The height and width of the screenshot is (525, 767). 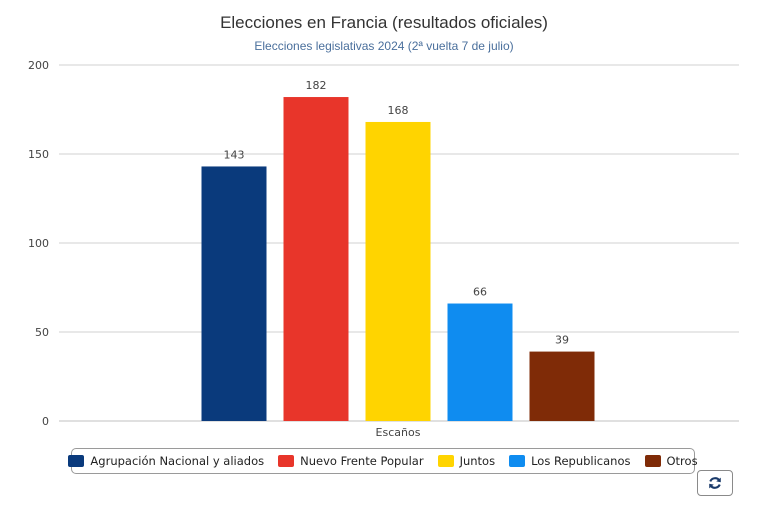 I want to click on y-tick-label: 0, so click(x=45, y=421).